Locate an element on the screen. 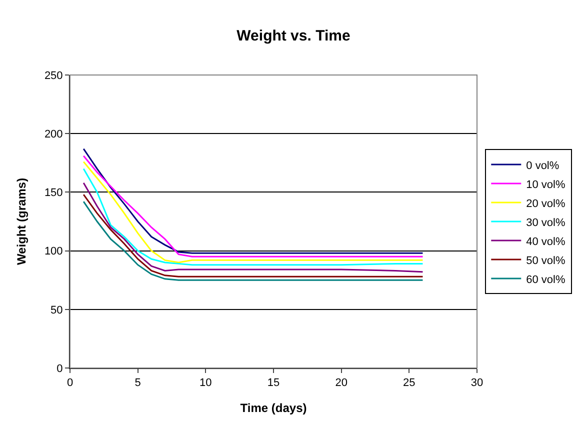 This screenshot has width=587, height=425. y-axis-title: Weight (grams) is located at coordinates (21, 222).